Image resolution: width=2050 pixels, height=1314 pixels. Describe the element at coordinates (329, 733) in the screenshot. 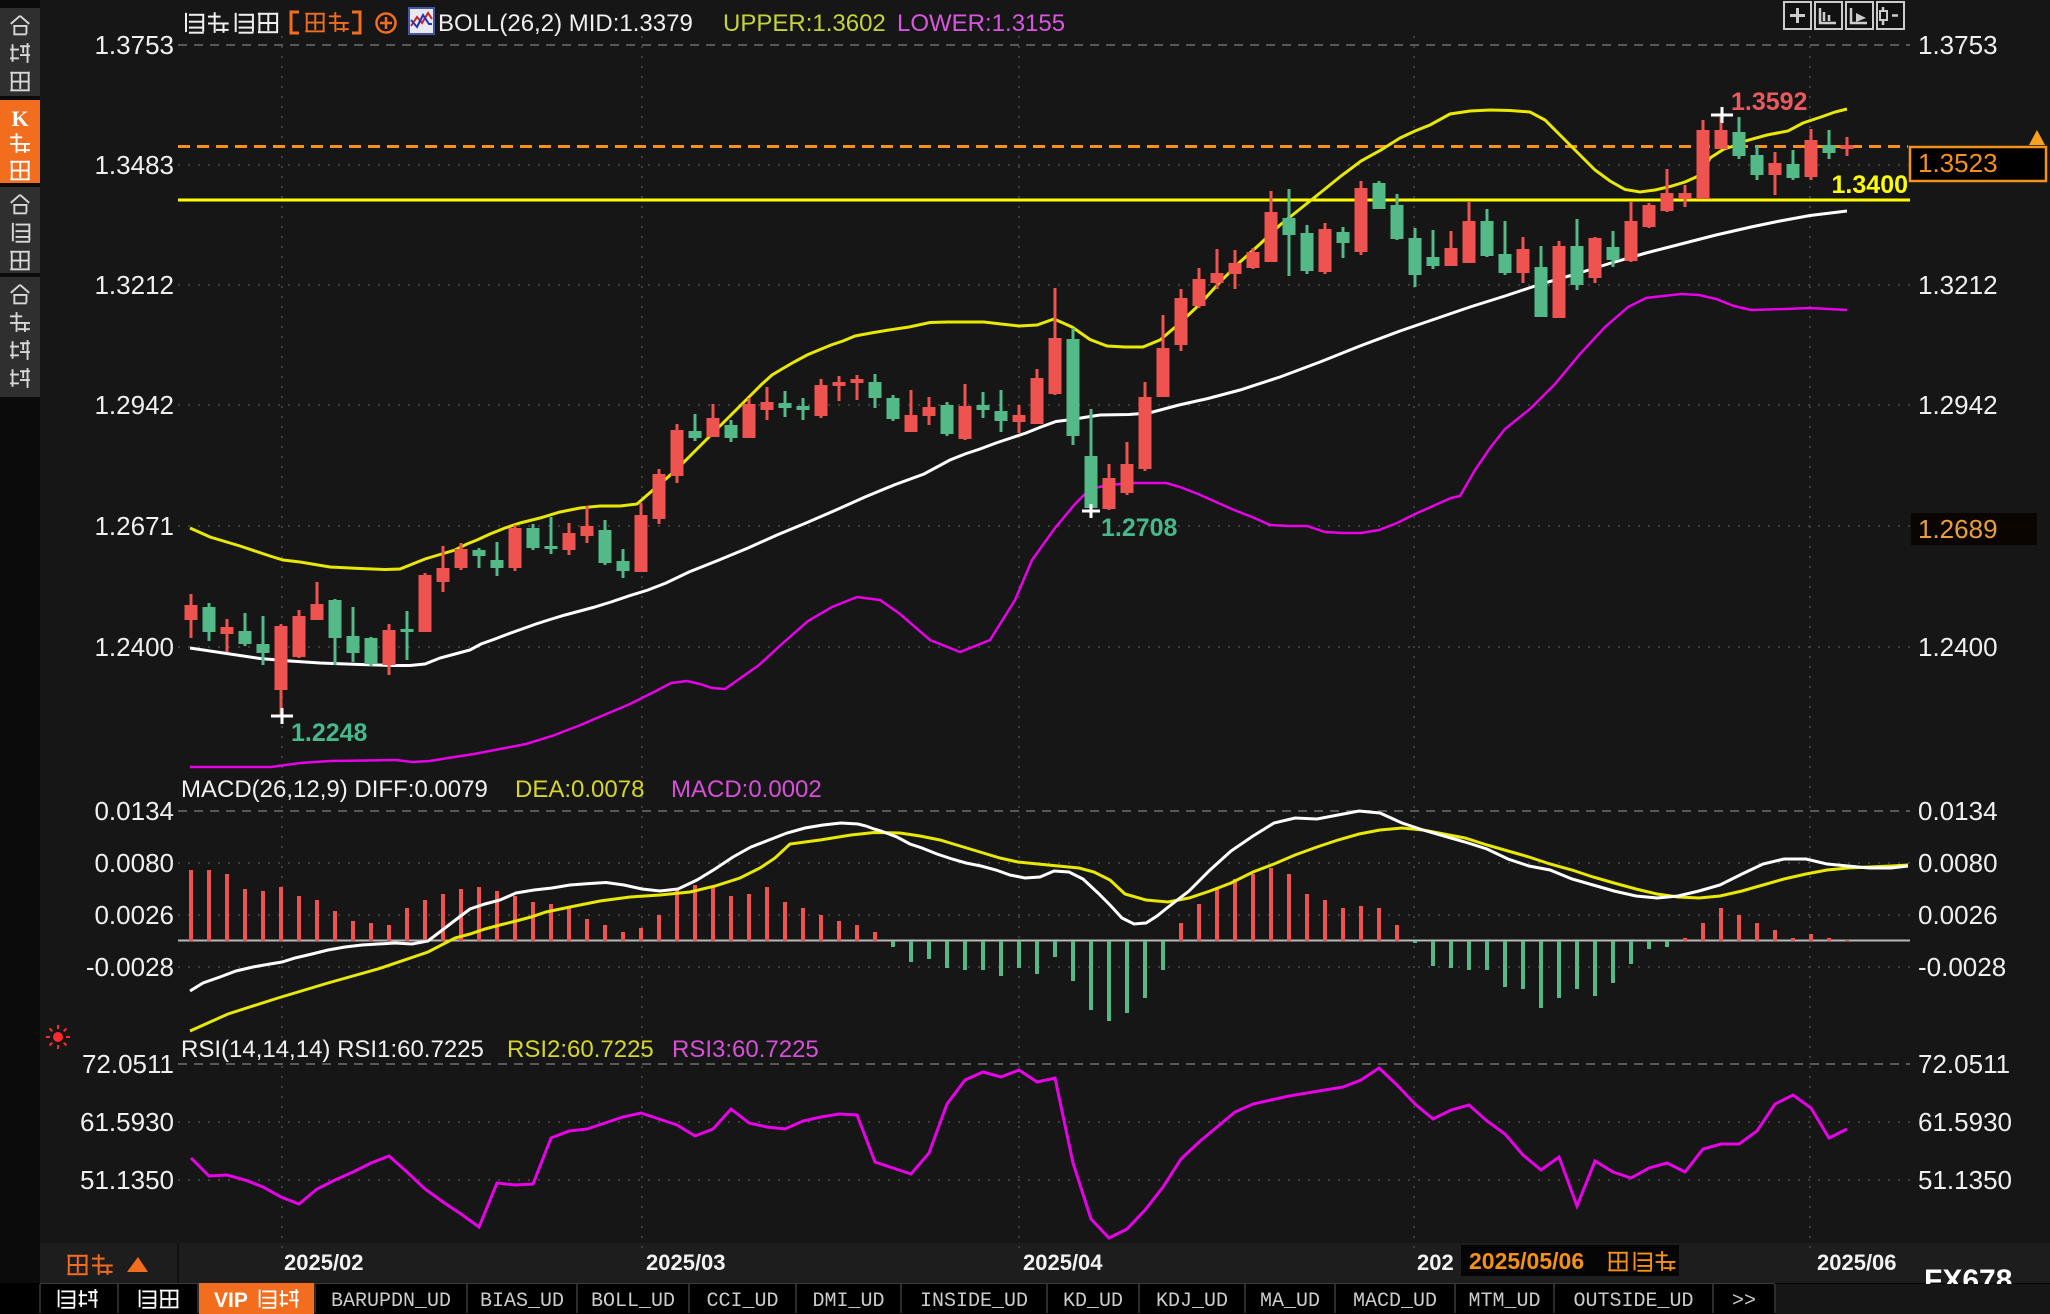

I see `svg-text: 1.2248` at that location.